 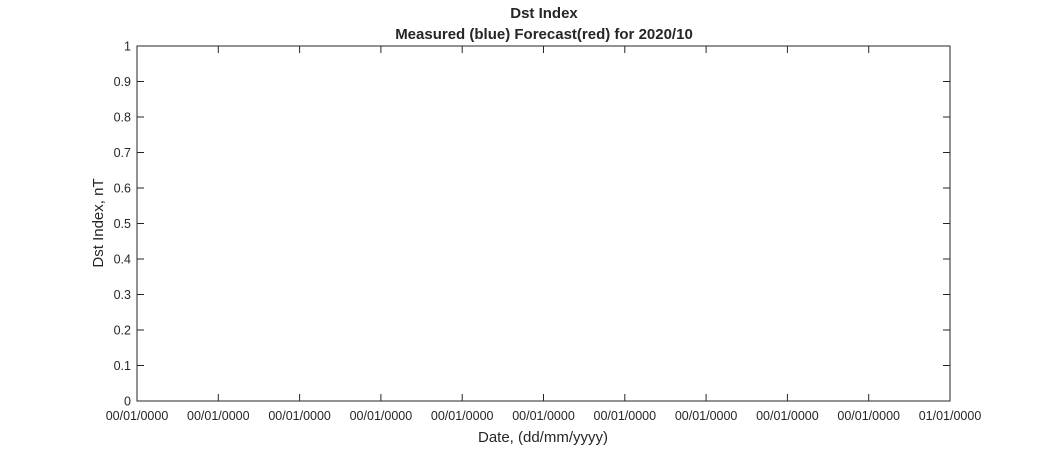 I want to click on y-tick-label: 0.7, so click(x=122, y=153).